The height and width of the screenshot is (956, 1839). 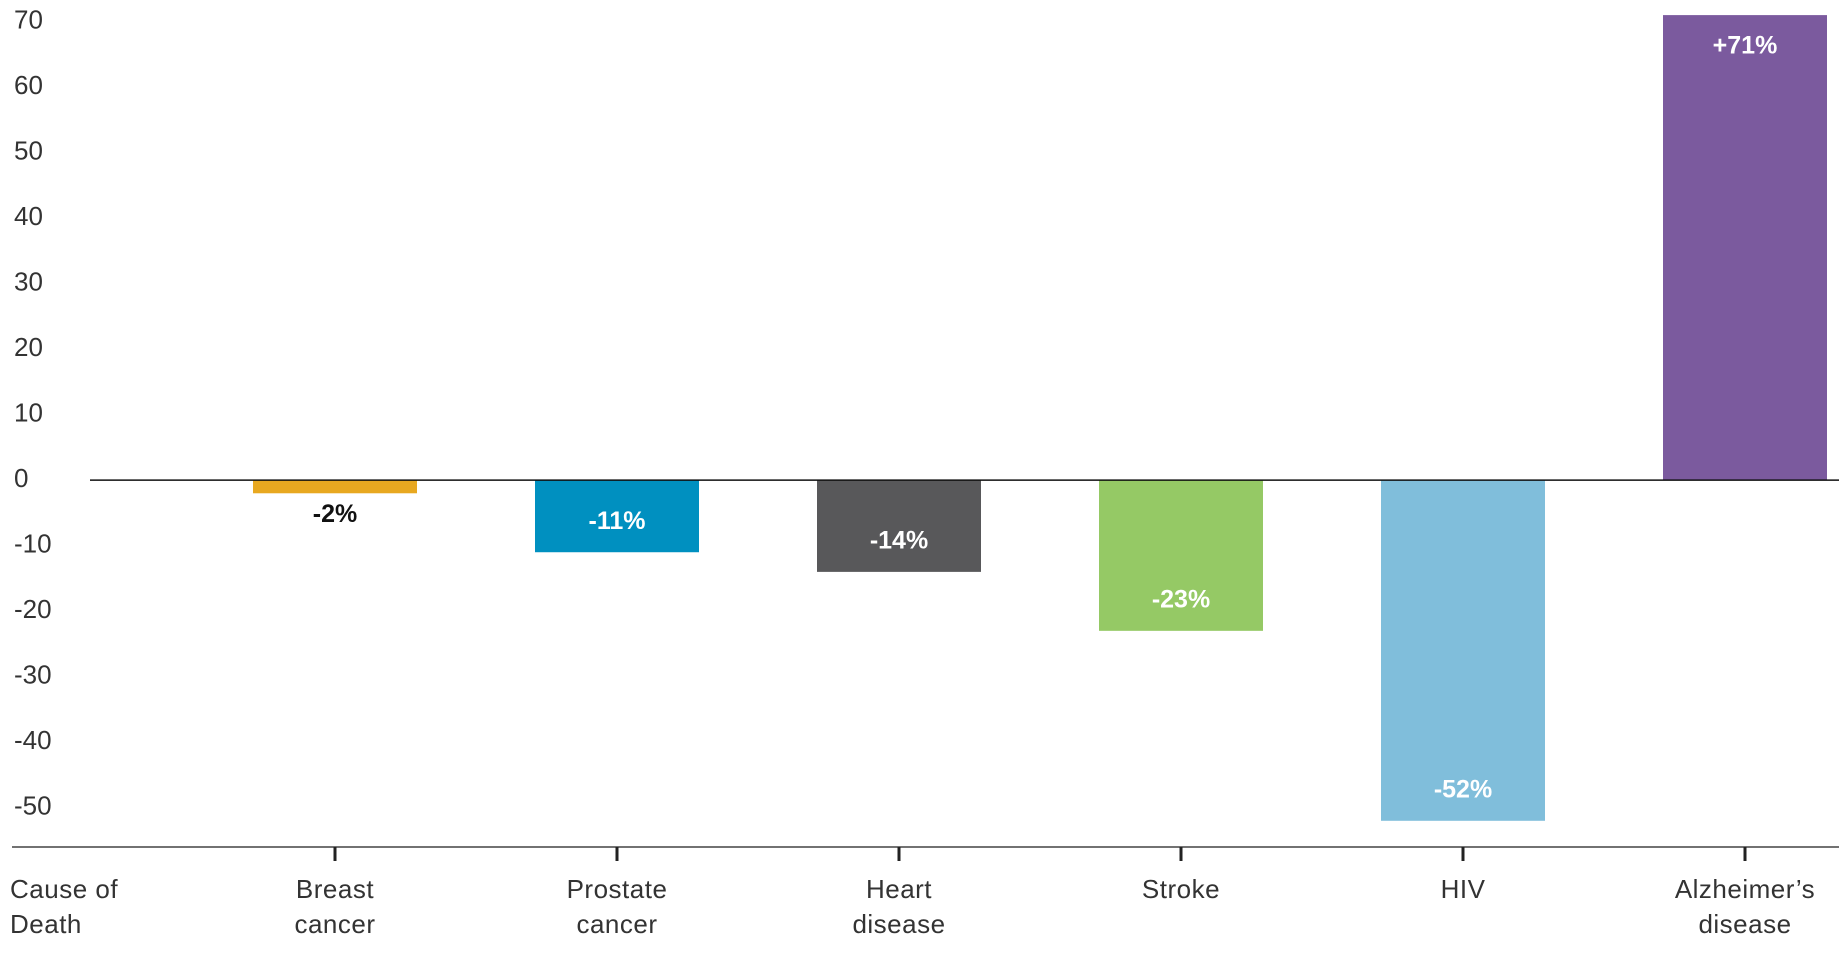 What do you see at coordinates (1745, 46) in the screenshot?
I see `value-label: +71%` at bounding box center [1745, 46].